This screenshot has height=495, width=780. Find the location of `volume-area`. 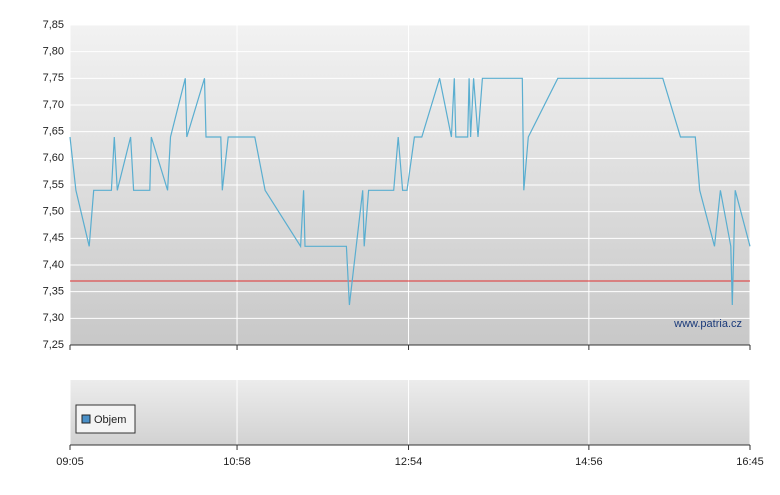

volume-area is located at coordinates (410, 412).